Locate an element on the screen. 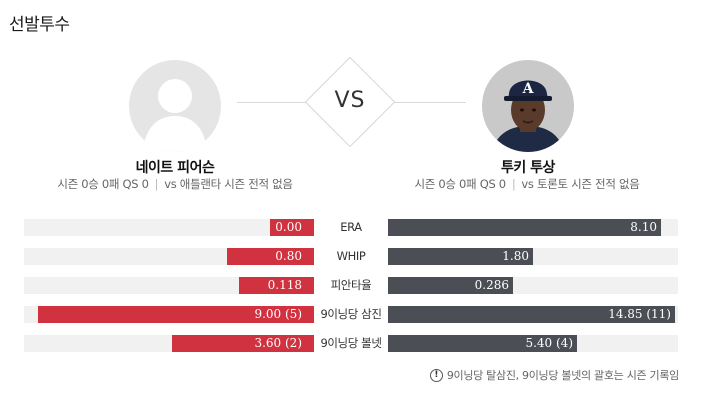  home-pitcher-photo: A is located at coordinates (528, 106).